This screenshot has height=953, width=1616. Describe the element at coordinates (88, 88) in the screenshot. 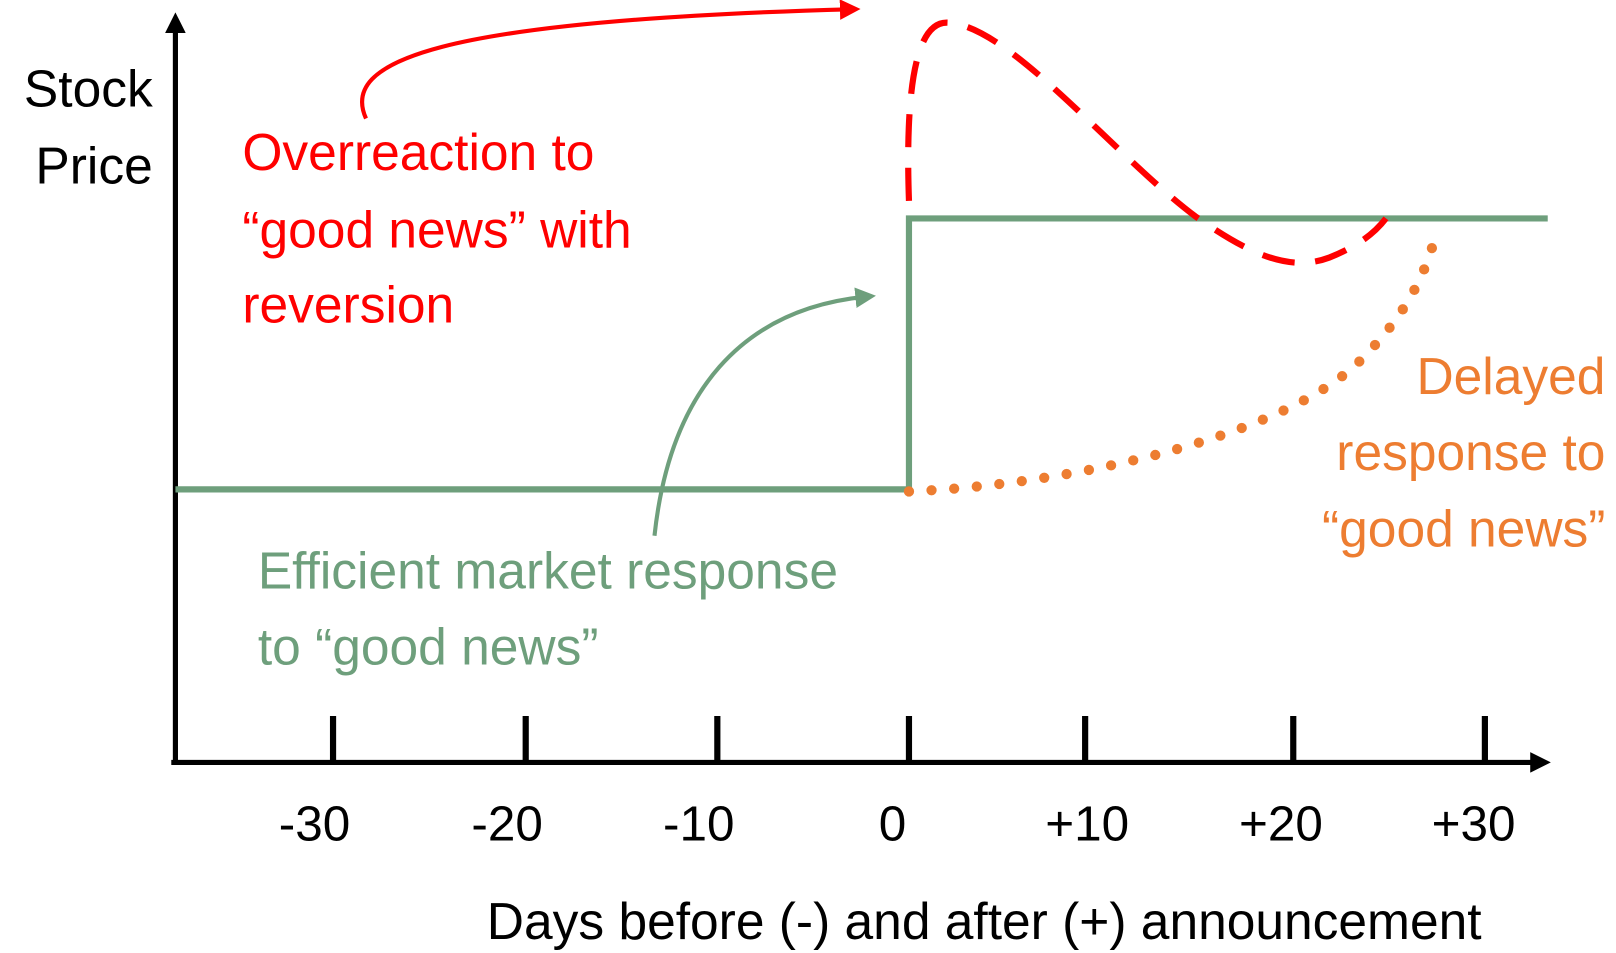

I see `y-axis-label: Stock` at that location.